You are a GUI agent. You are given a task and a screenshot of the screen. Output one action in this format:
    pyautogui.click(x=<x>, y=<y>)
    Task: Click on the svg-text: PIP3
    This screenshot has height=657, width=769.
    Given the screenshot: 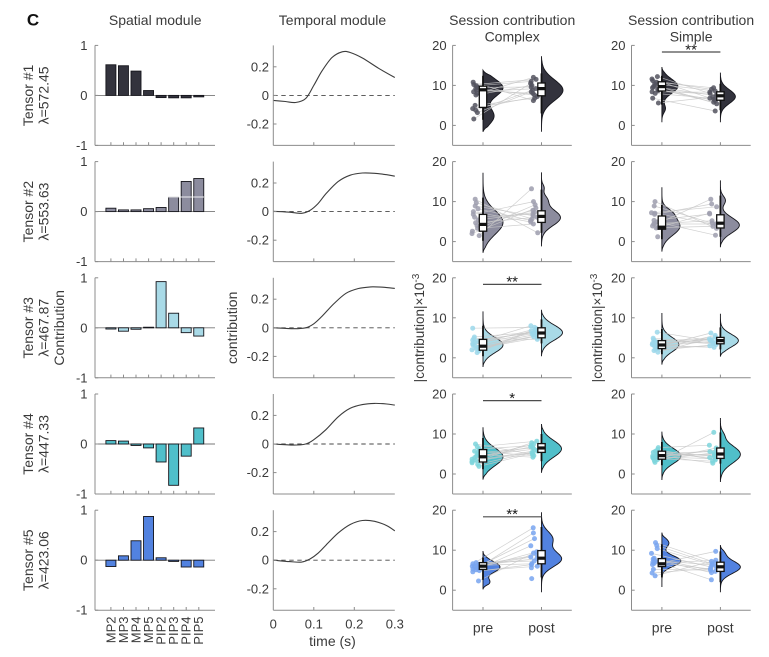 What is the action you would take?
    pyautogui.click(x=173, y=631)
    